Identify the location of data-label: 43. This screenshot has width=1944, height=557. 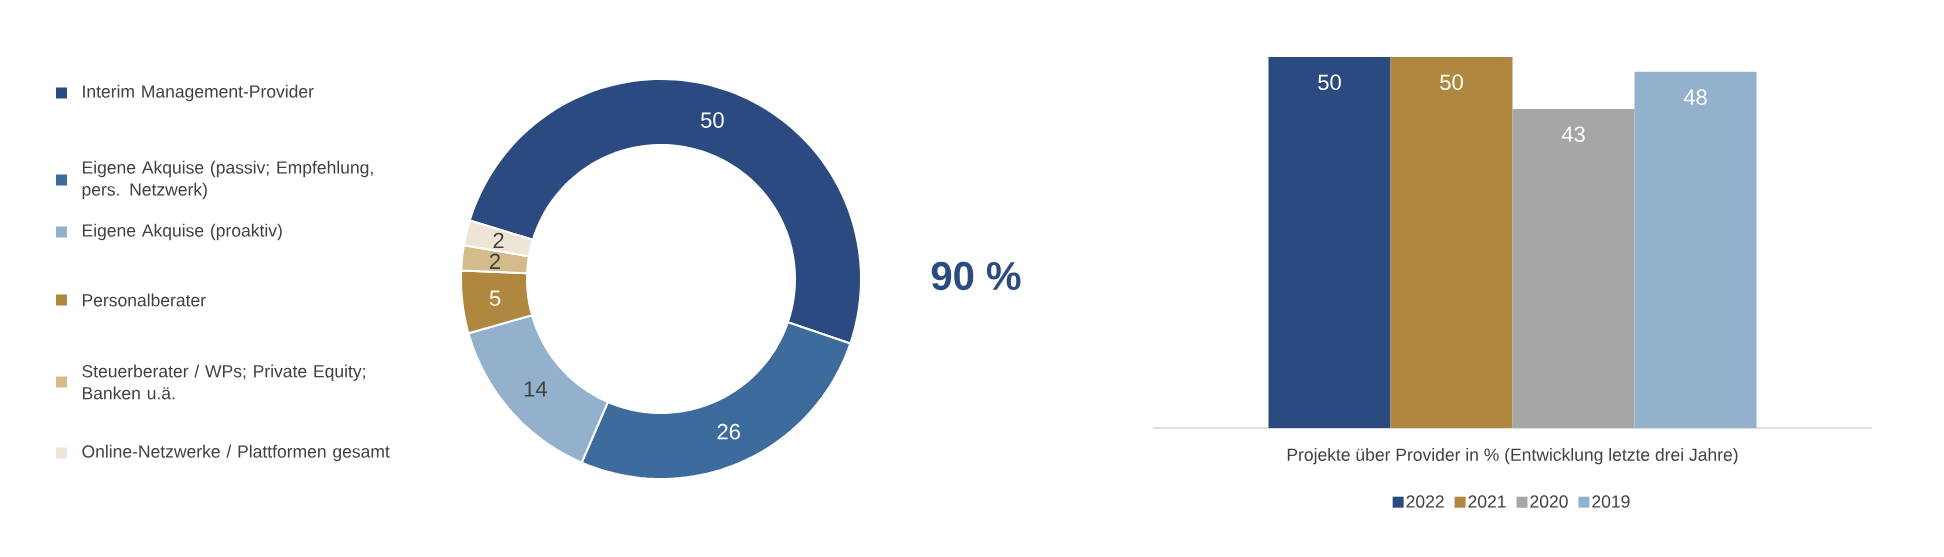
(1573, 134).